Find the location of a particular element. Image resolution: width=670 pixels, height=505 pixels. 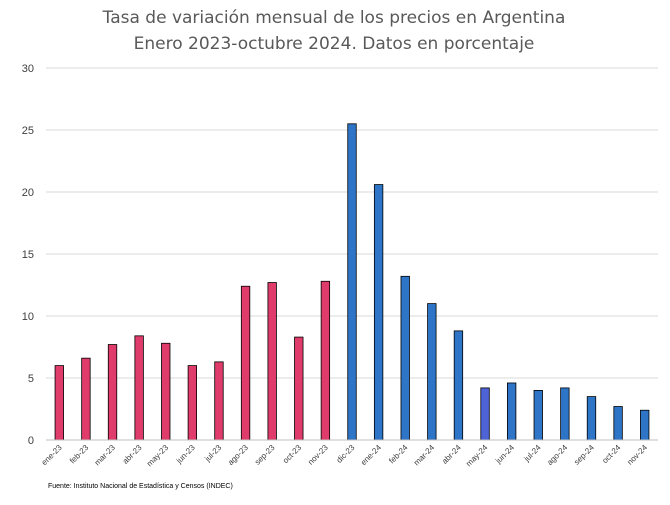

x-tick-label: mar-23 is located at coordinates (105, 455).